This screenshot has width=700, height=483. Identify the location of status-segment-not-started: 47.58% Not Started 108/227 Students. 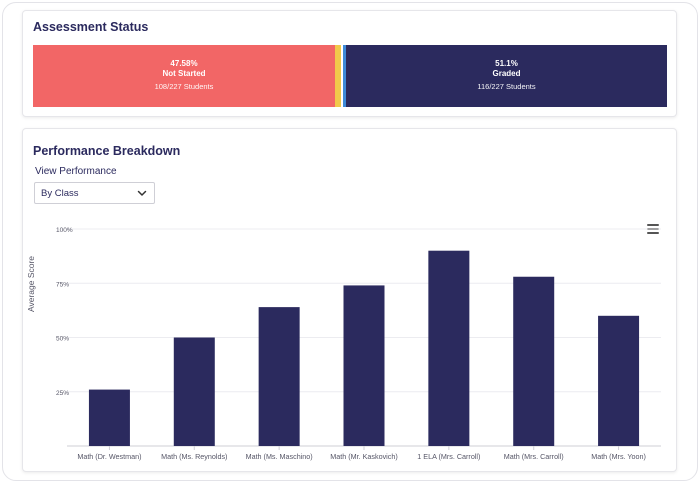
(184, 76).